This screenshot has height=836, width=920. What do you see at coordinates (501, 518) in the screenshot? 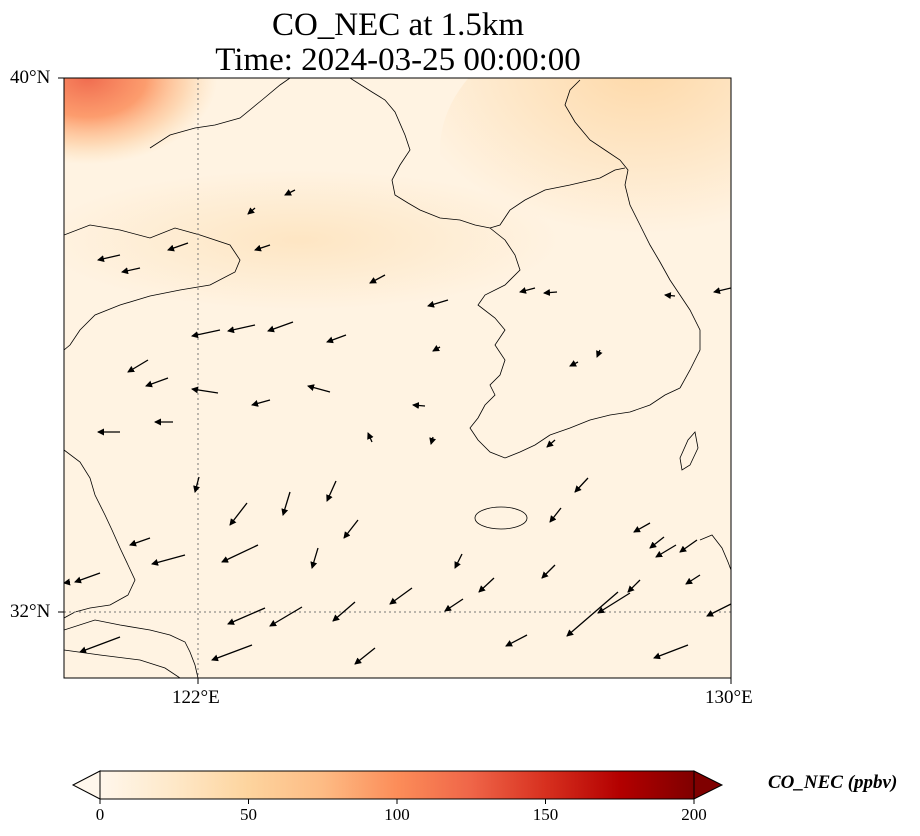
I see `jeju-island` at bounding box center [501, 518].